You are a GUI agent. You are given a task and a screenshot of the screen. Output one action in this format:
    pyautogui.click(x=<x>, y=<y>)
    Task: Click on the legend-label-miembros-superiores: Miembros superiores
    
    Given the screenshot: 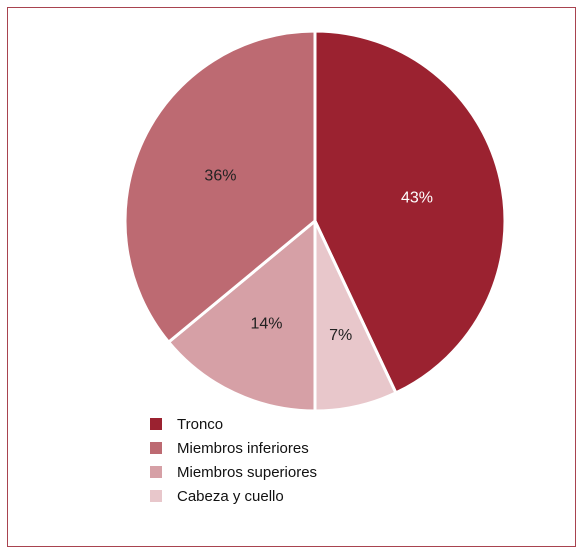 What is the action you would take?
    pyautogui.click(x=247, y=472)
    